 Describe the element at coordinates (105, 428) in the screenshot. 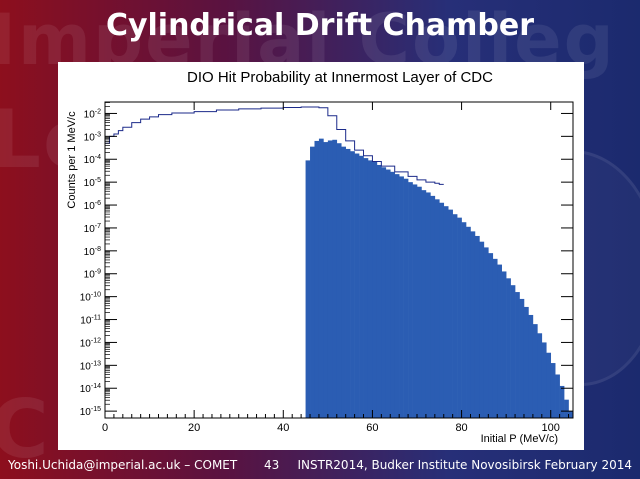

I see `x-tick-label: 0` at that location.